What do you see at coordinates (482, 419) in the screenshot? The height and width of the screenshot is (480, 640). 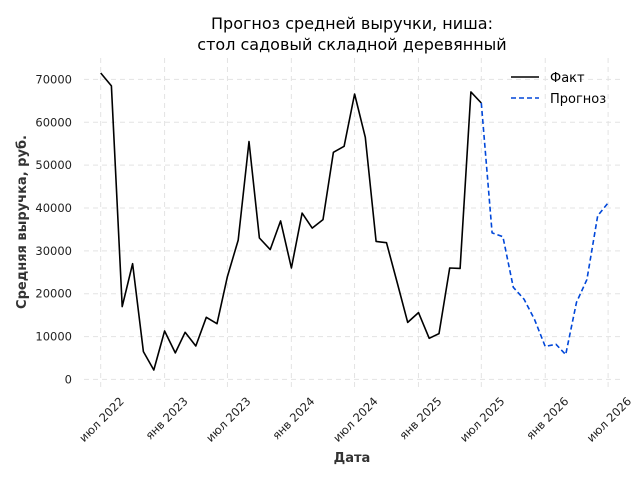 I see `x-tick-label: июл 2025` at bounding box center [482, 419].